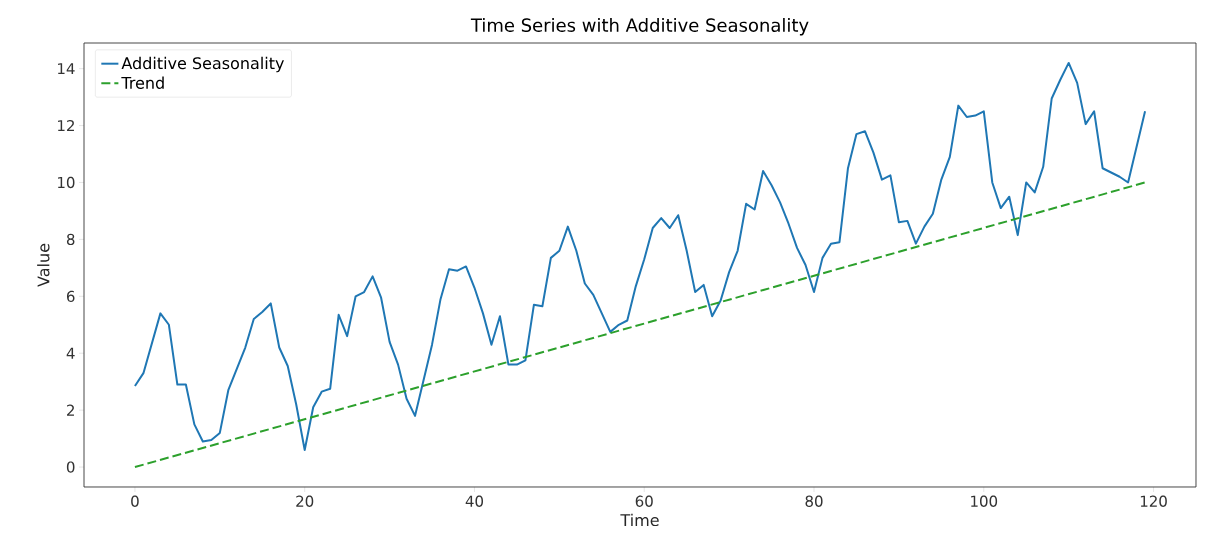 This screenshot has width=1210, height=550. What do you see at coordinates (202, 64) in the screenshot?
I see `legend-label: Additive Seasonality` at bounding box center [202, 64].